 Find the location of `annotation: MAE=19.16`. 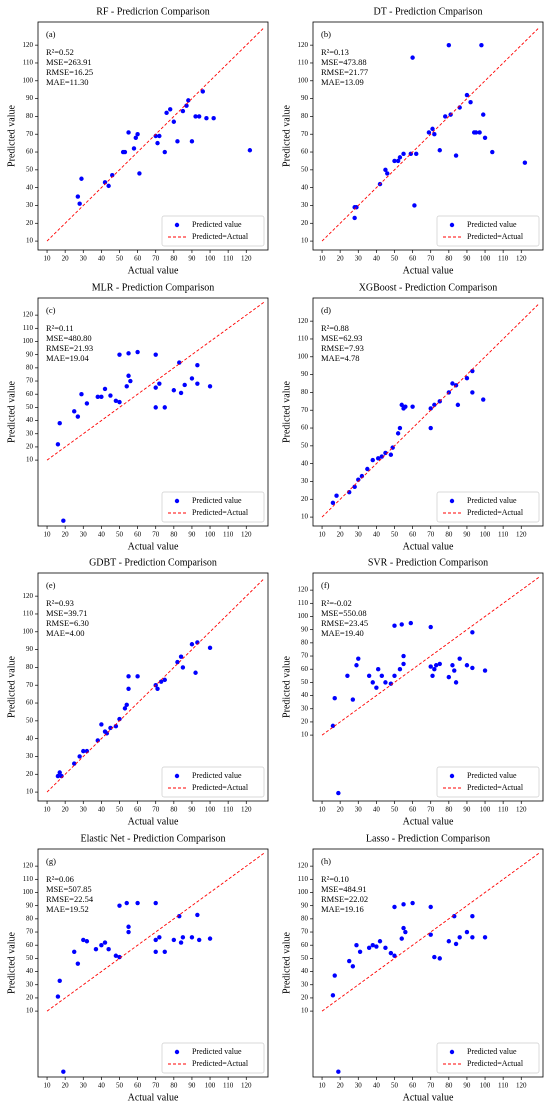

annotation: MAE=19.16 is located at coordinates (342, 909).